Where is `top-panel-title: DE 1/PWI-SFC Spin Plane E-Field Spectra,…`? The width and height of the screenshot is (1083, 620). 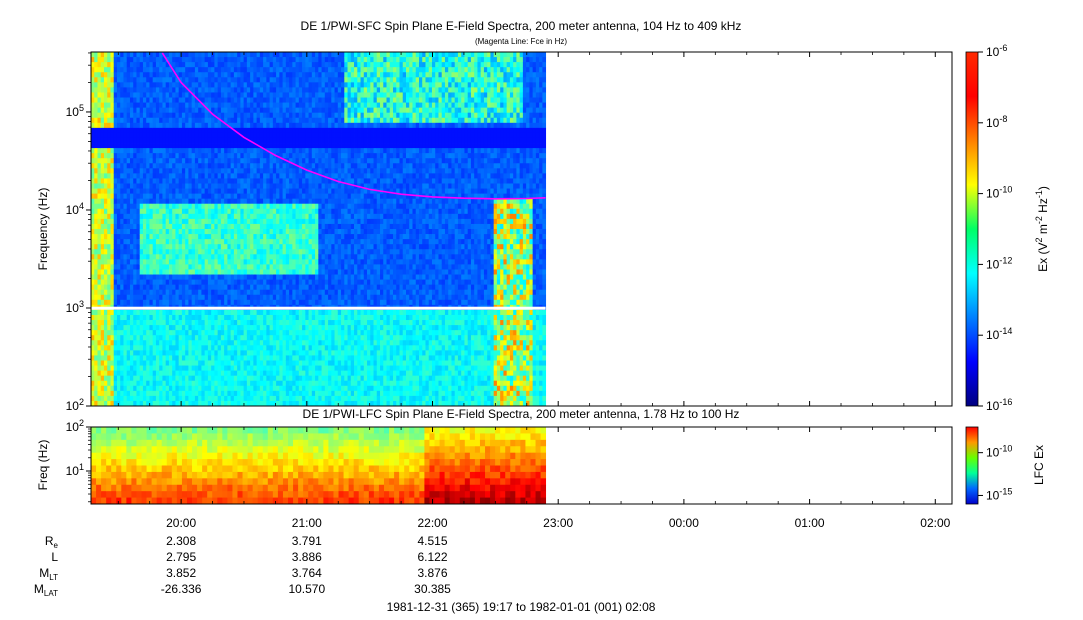
top-panel-title: DE 1/PWI-SFC Spin Plane E-Field Spectra,… is located at coordinates (521, 26).